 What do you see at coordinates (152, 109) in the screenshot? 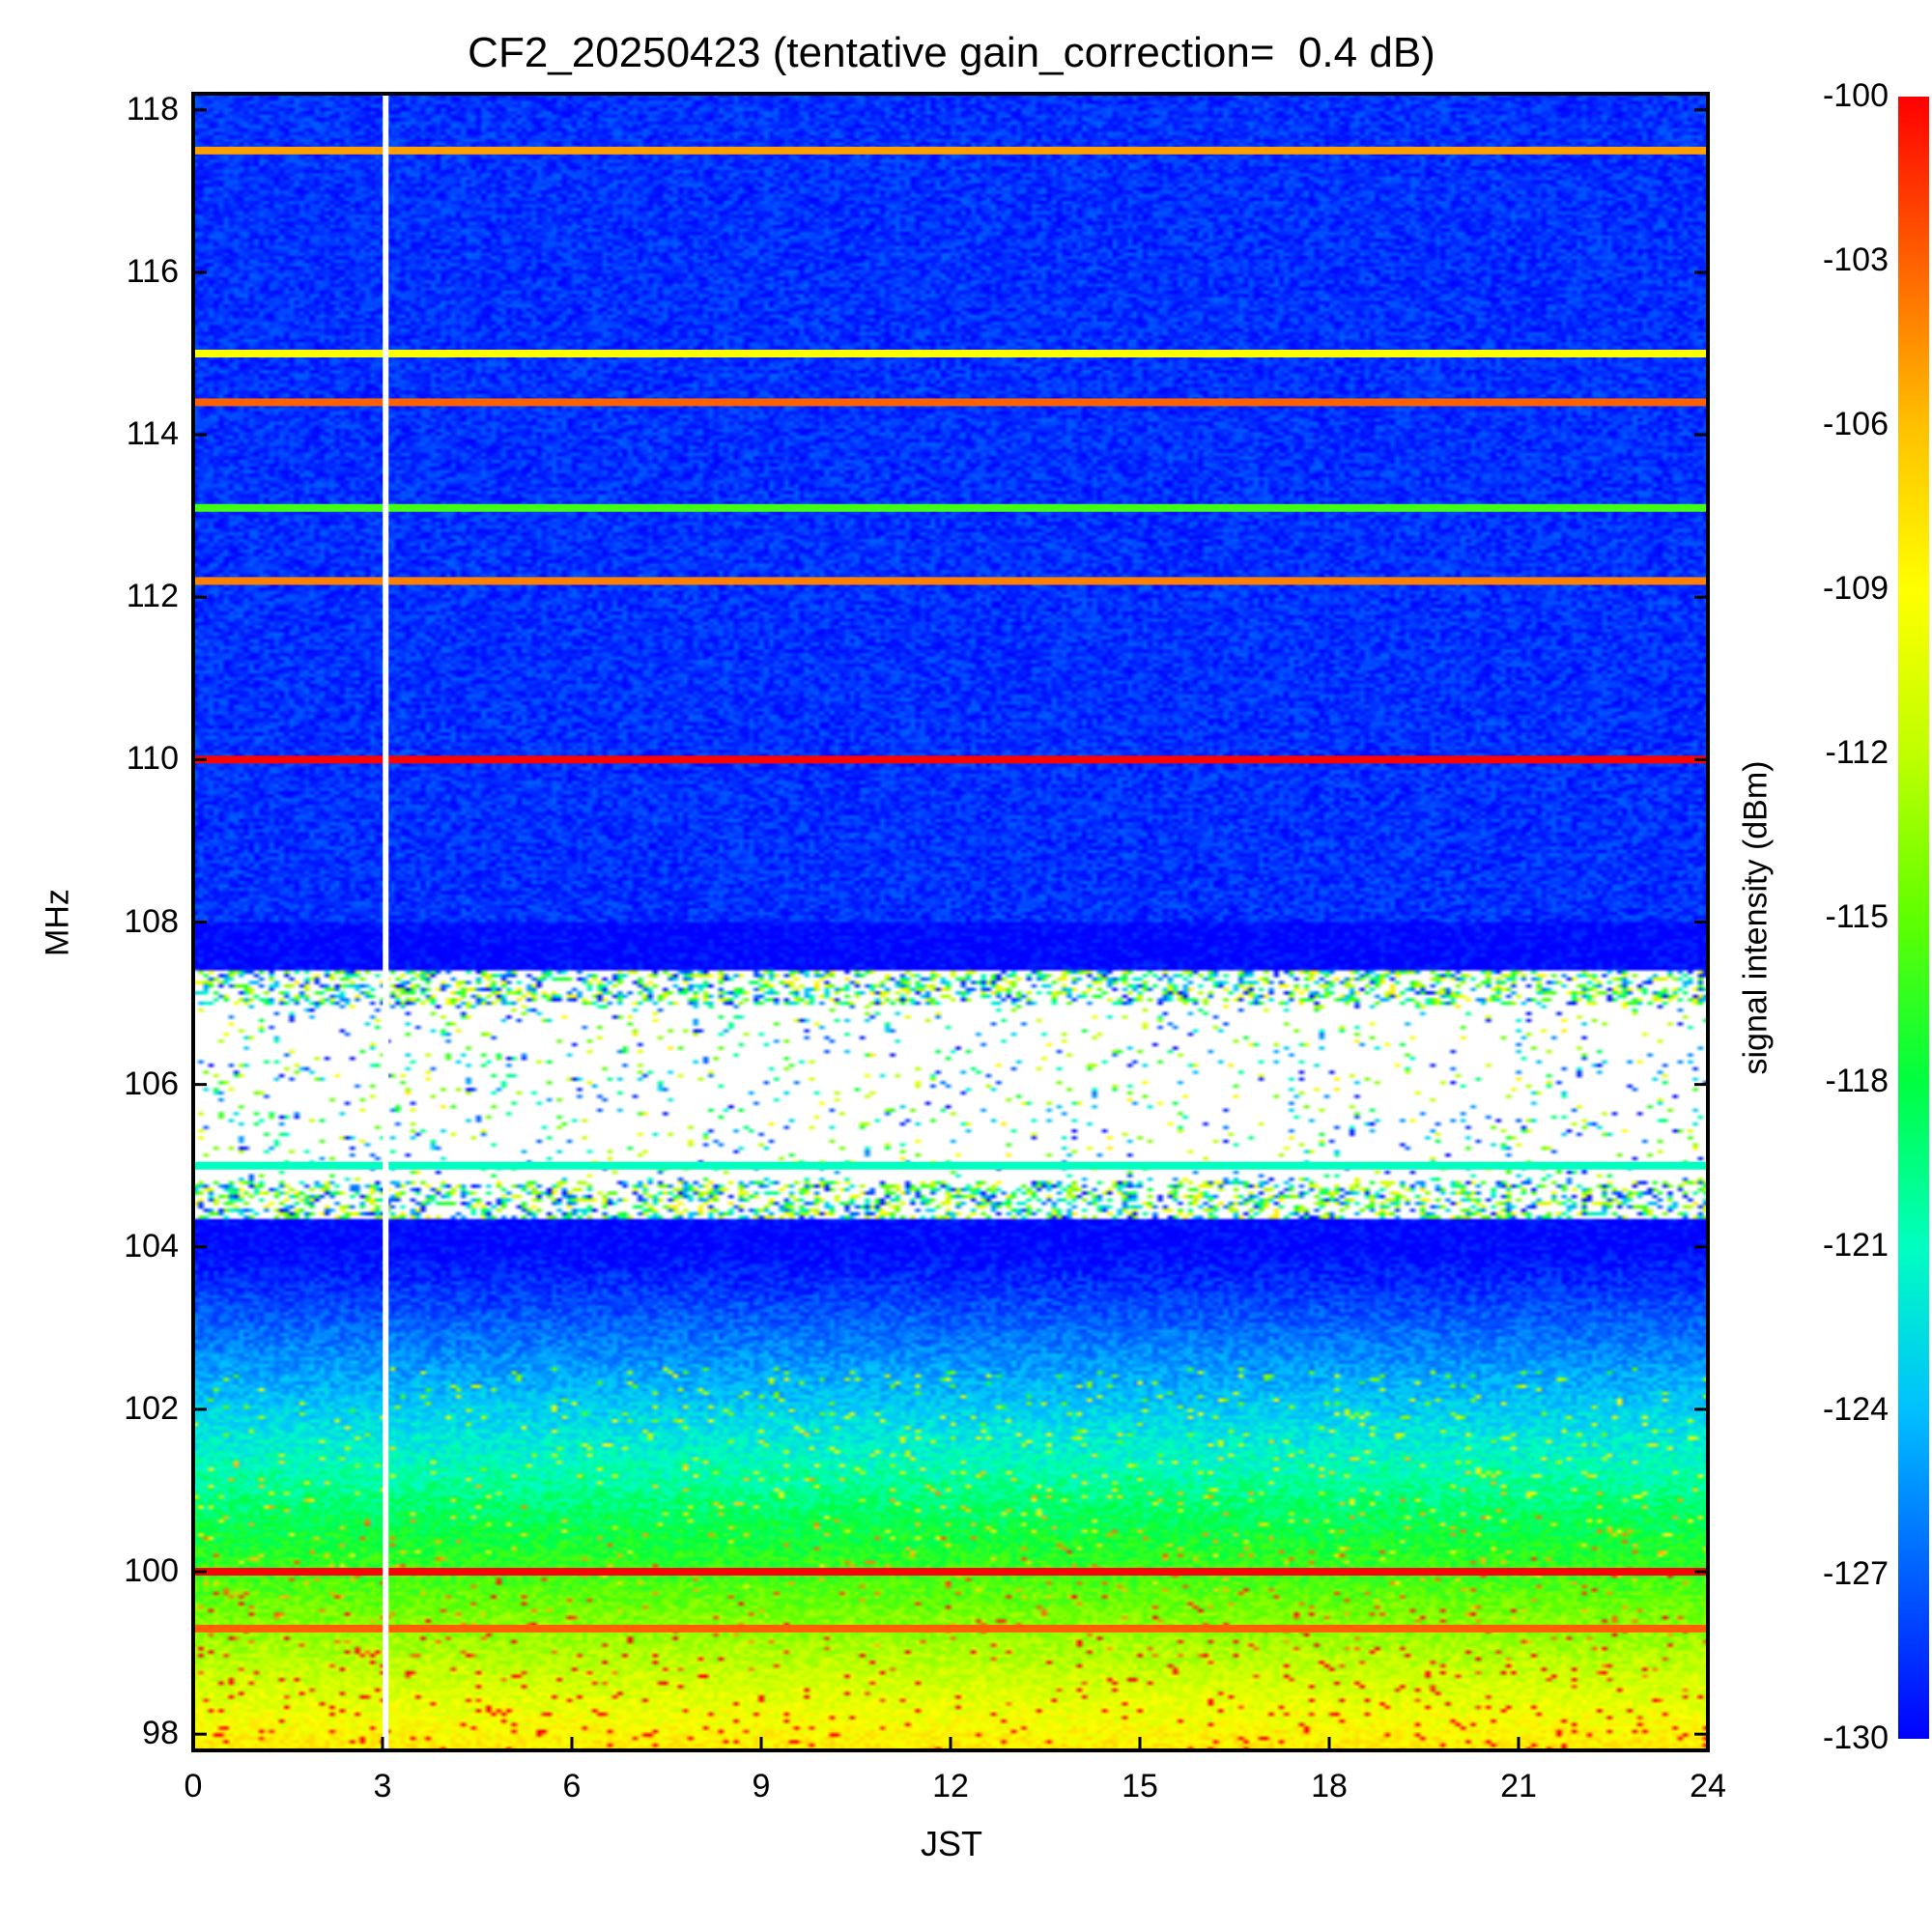
I see `y-tick-label: 118` at bounding box center [152, 109].